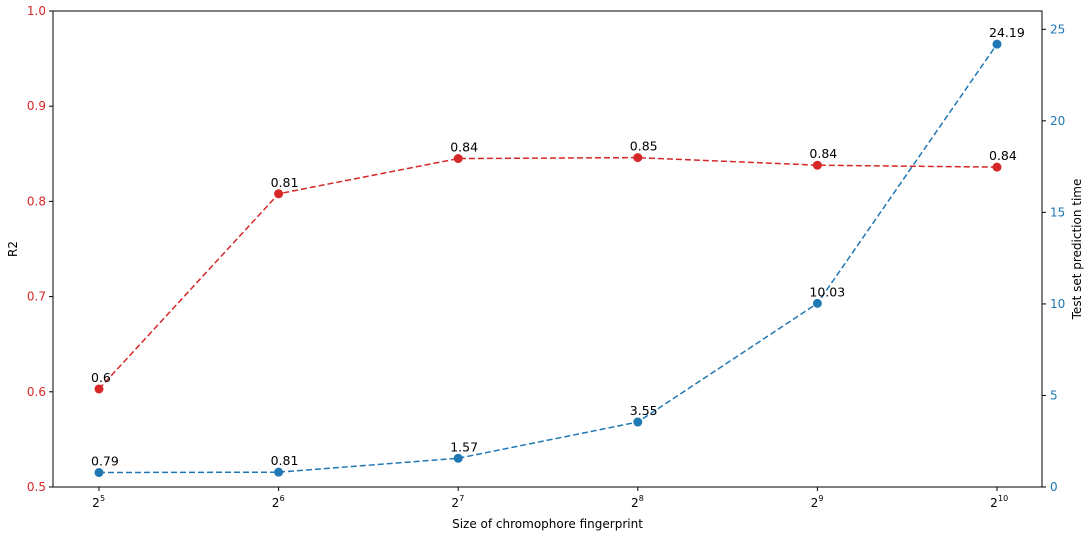  I want to click on series-1-data-label: 24.19, so click(1007, 32).